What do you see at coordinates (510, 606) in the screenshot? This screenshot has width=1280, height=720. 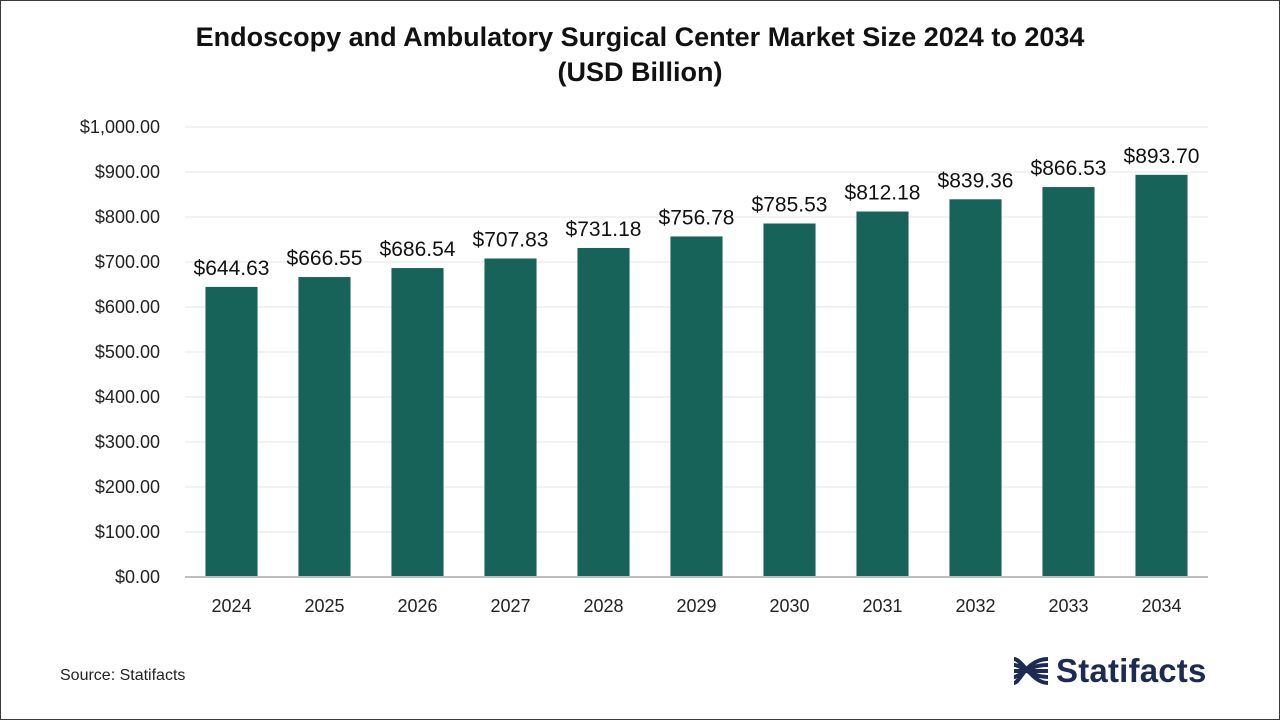 I see `x-tick-label: 2027` at bounding box center [510, 606].